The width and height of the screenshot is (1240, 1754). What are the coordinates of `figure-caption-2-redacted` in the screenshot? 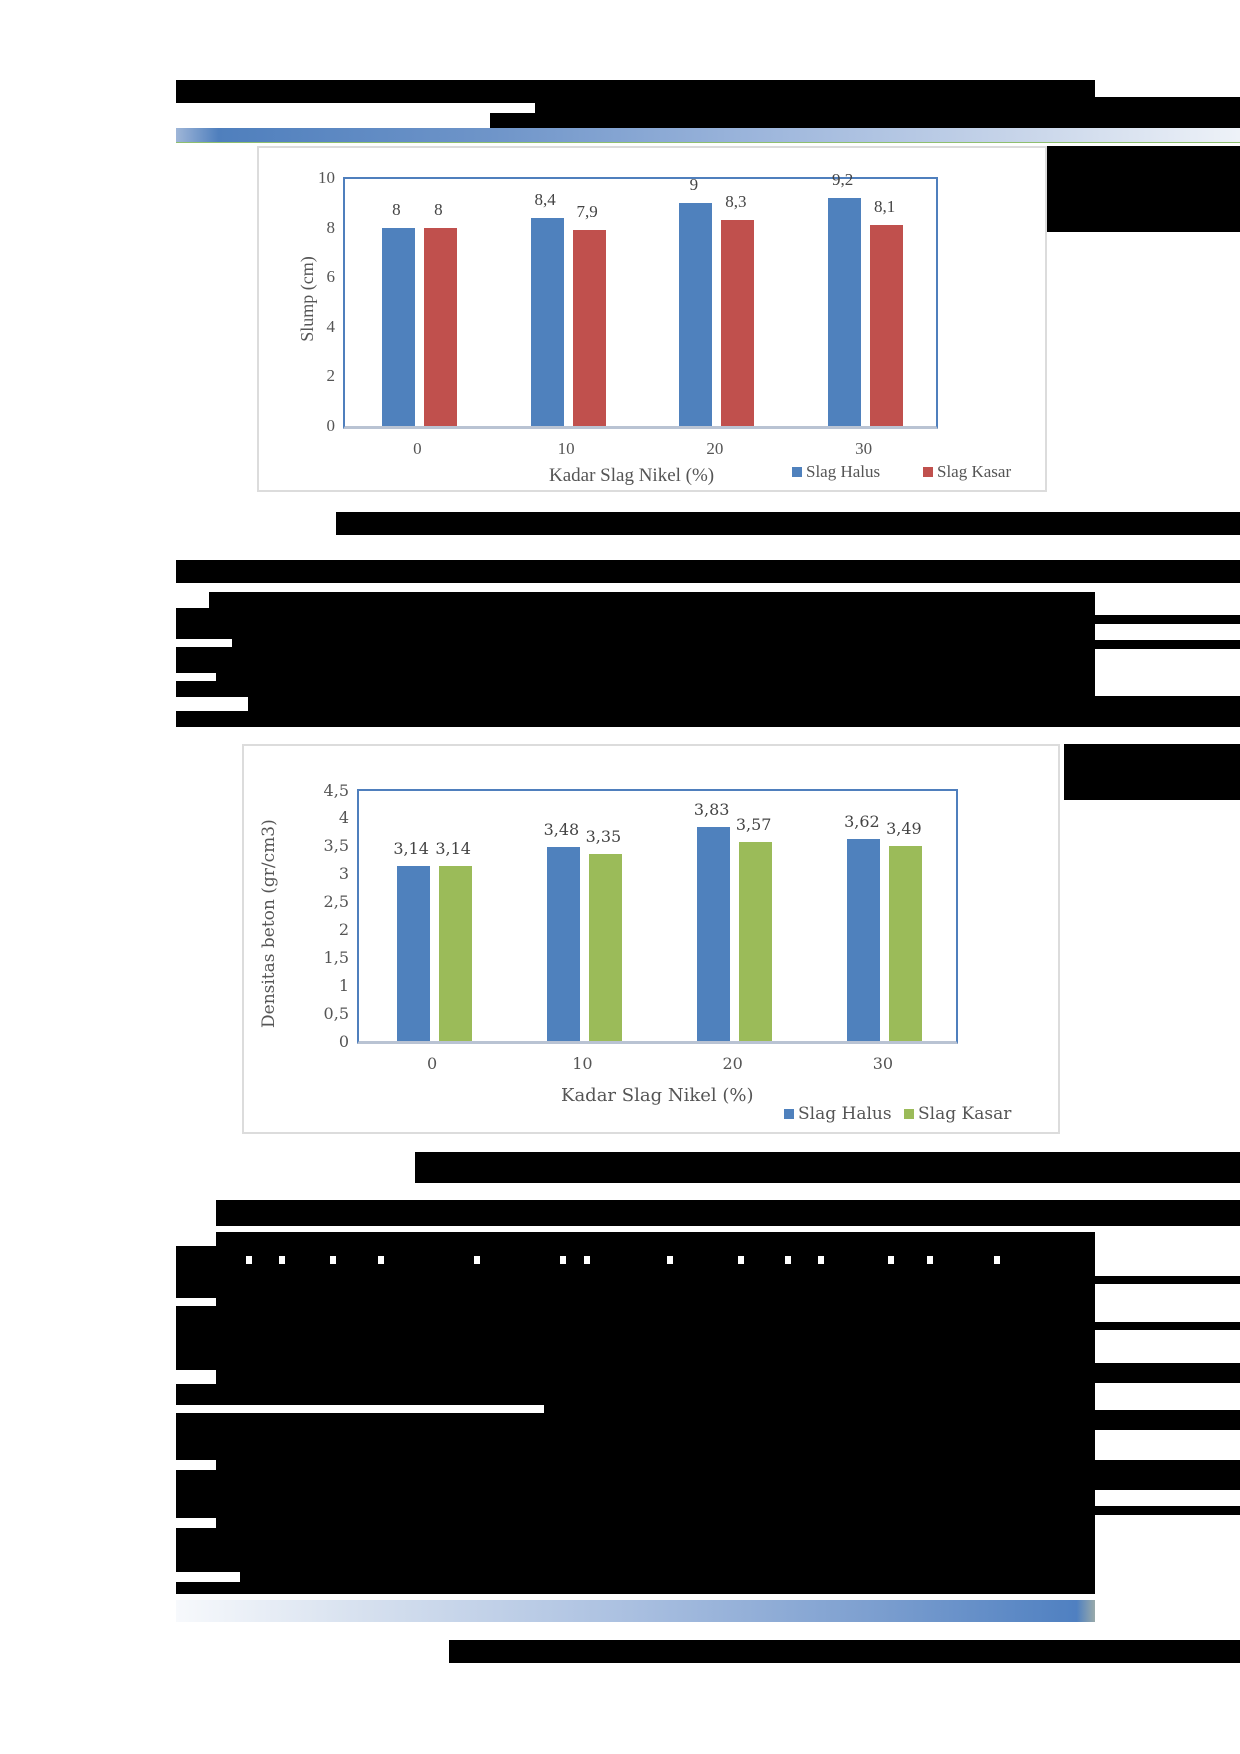 It's located at (827, 1167).